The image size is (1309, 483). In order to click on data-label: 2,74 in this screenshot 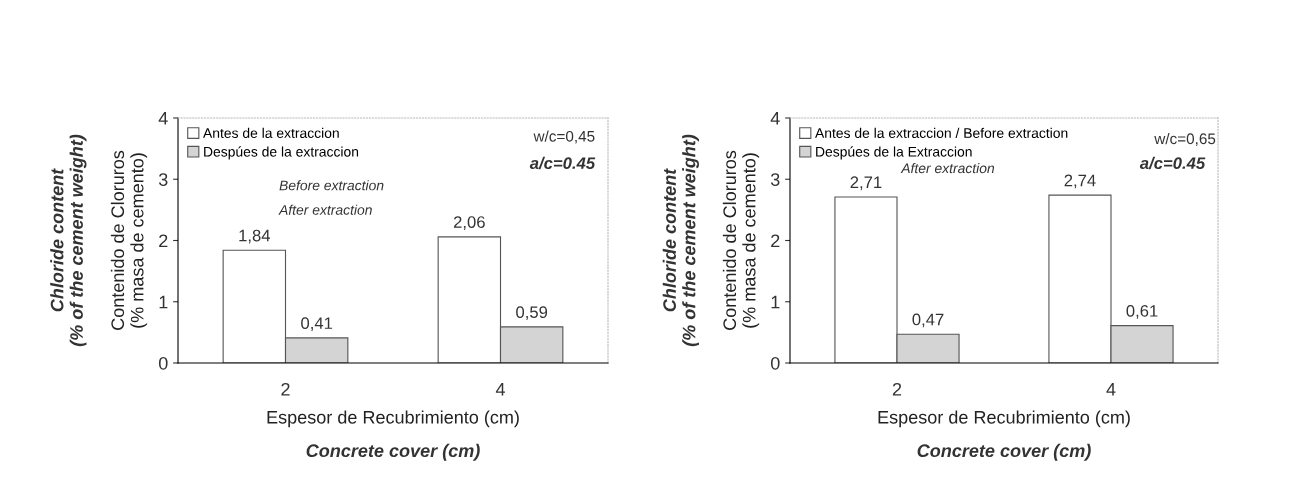, I will do `click(1080, 181)`.